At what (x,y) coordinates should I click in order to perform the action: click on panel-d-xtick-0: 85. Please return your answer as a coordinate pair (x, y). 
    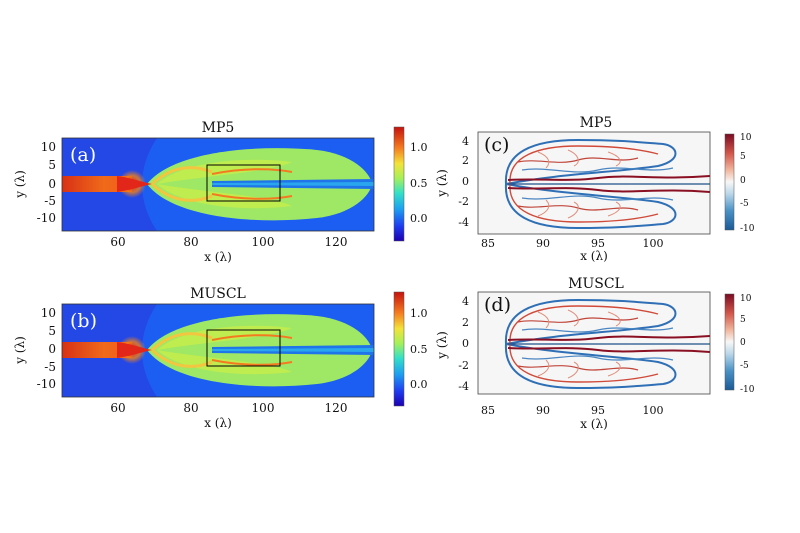
    Looking at the image, I should click on (488, 410).